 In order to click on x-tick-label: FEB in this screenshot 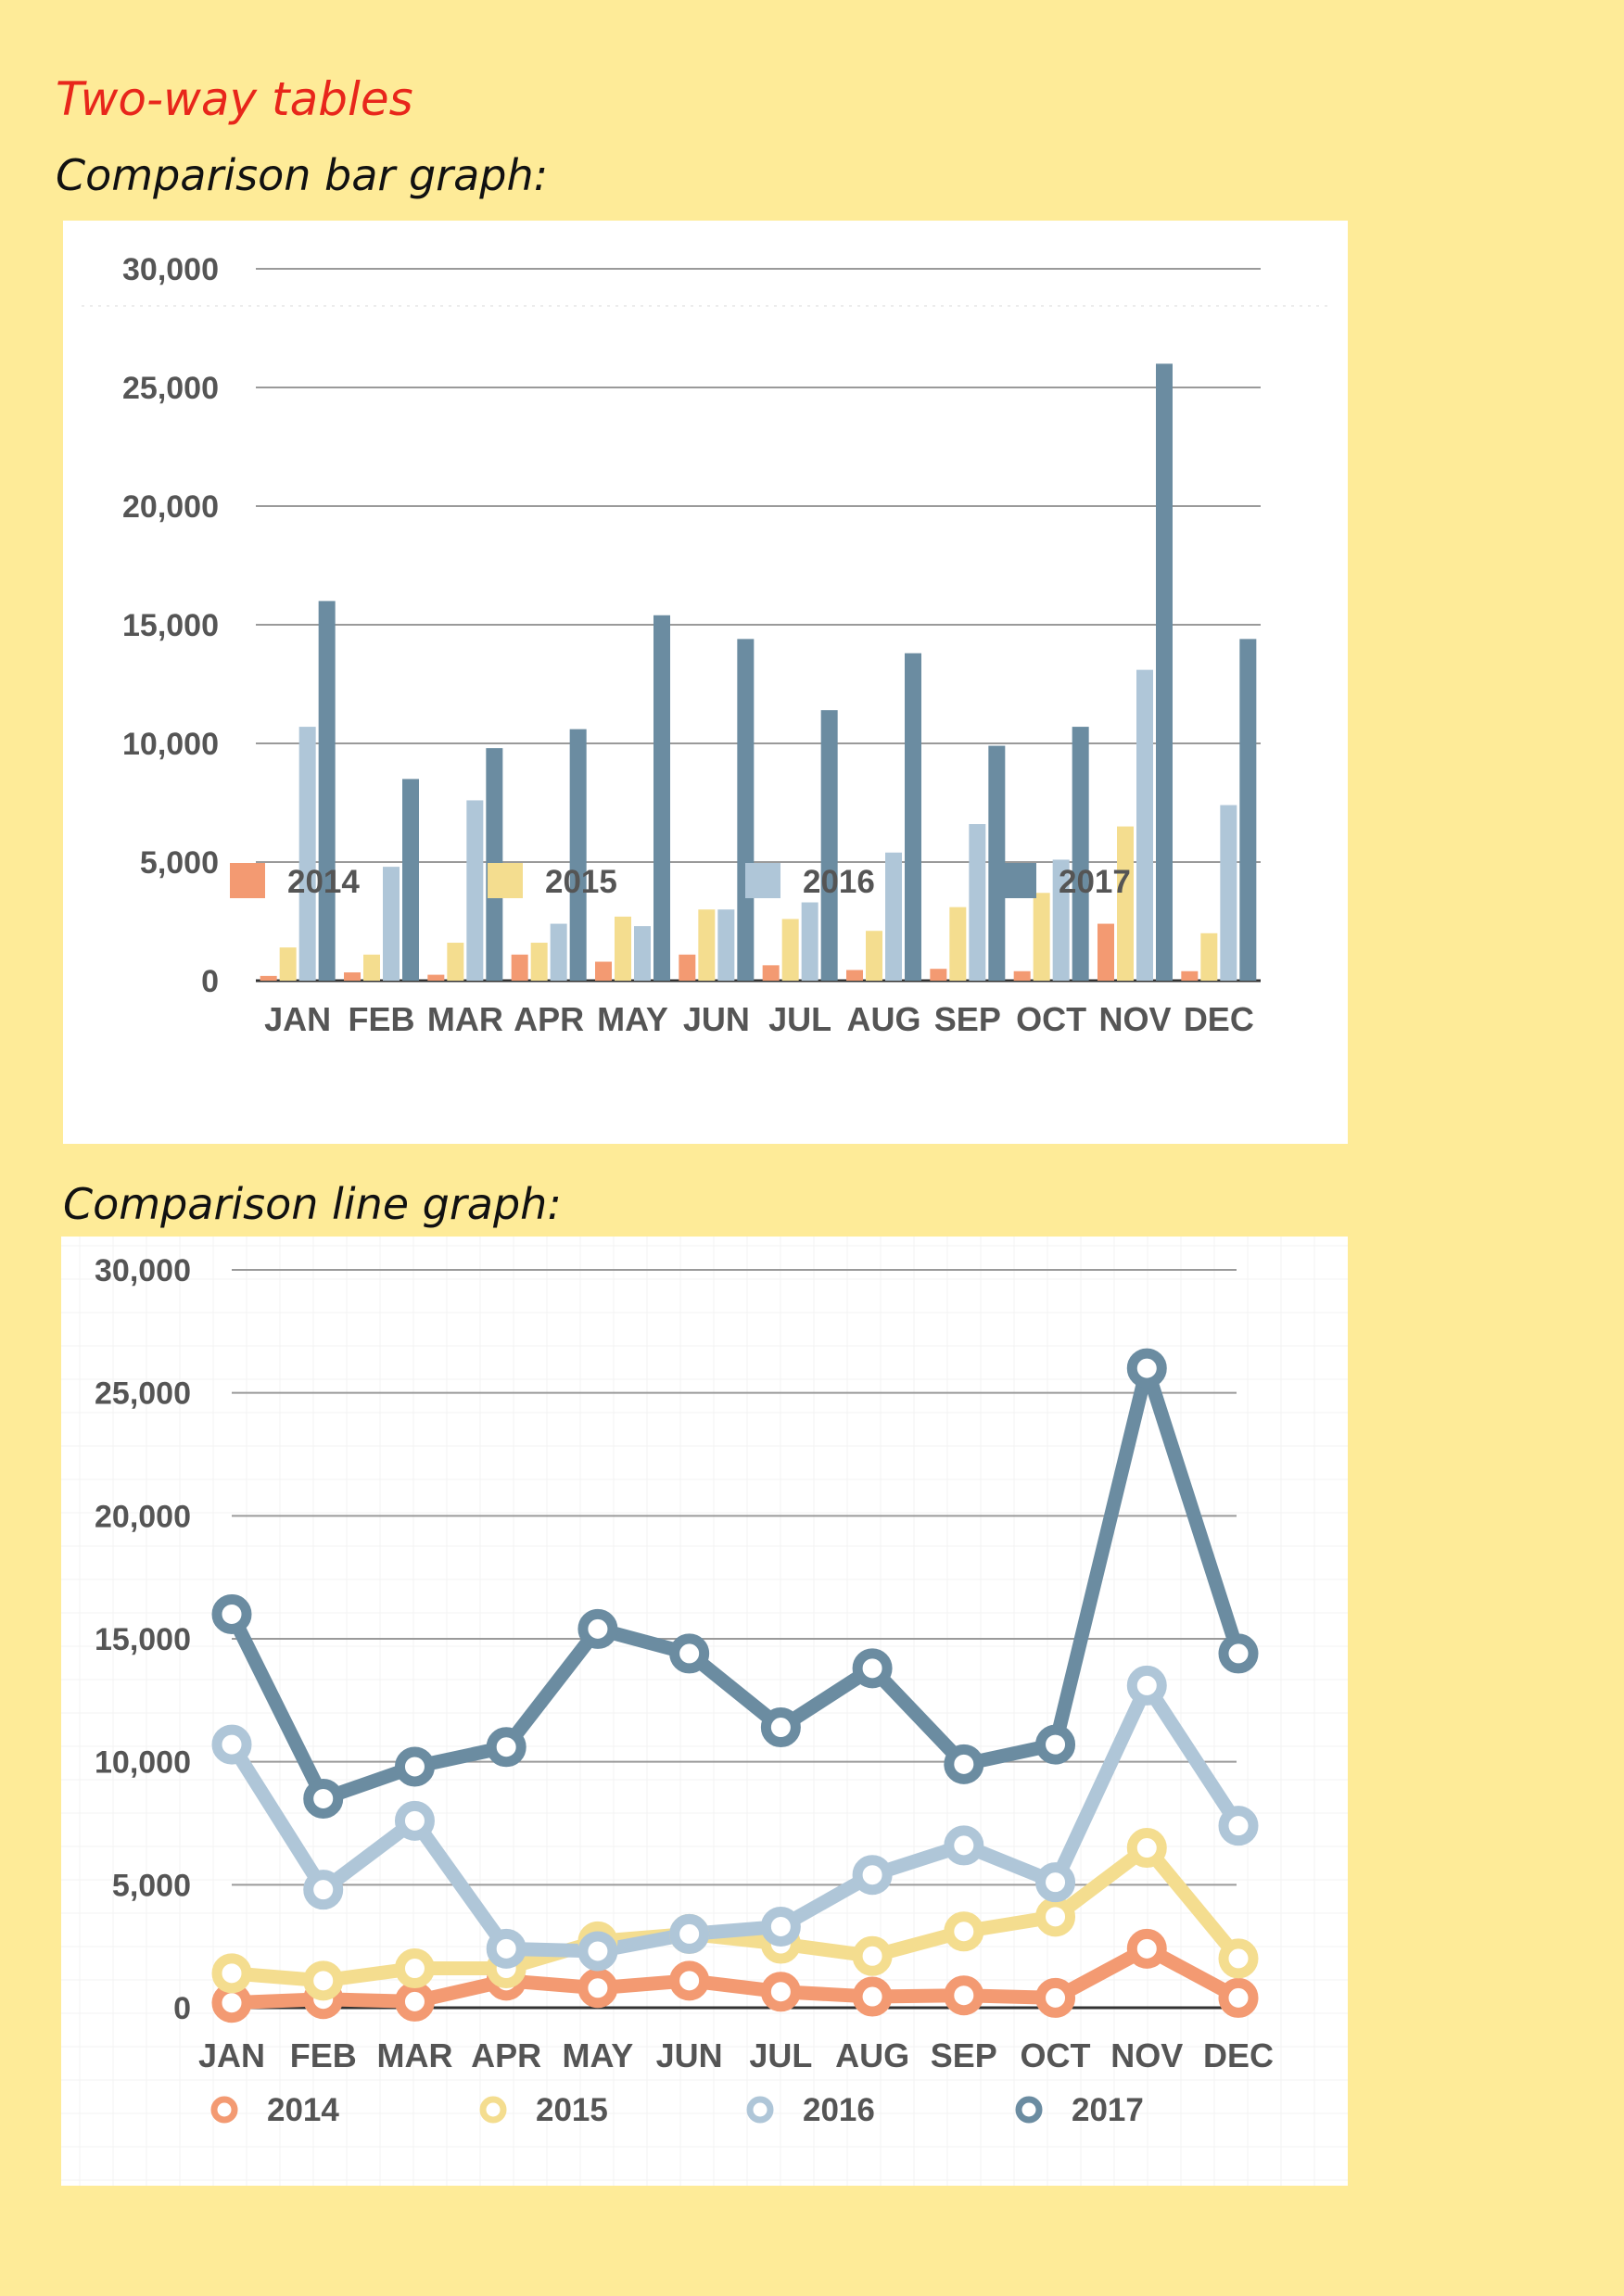, I will do `click(323, 2055)`.